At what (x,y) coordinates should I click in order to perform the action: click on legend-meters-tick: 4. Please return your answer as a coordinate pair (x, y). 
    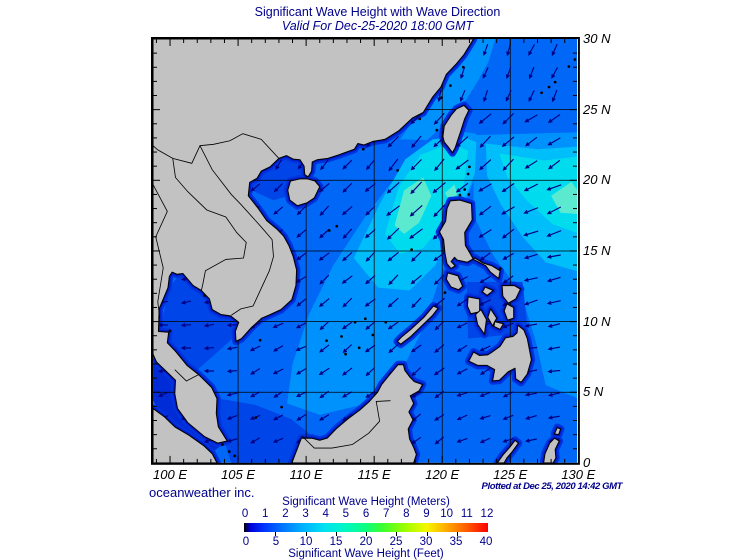
    Looking at the image, I should click on (325, 514).